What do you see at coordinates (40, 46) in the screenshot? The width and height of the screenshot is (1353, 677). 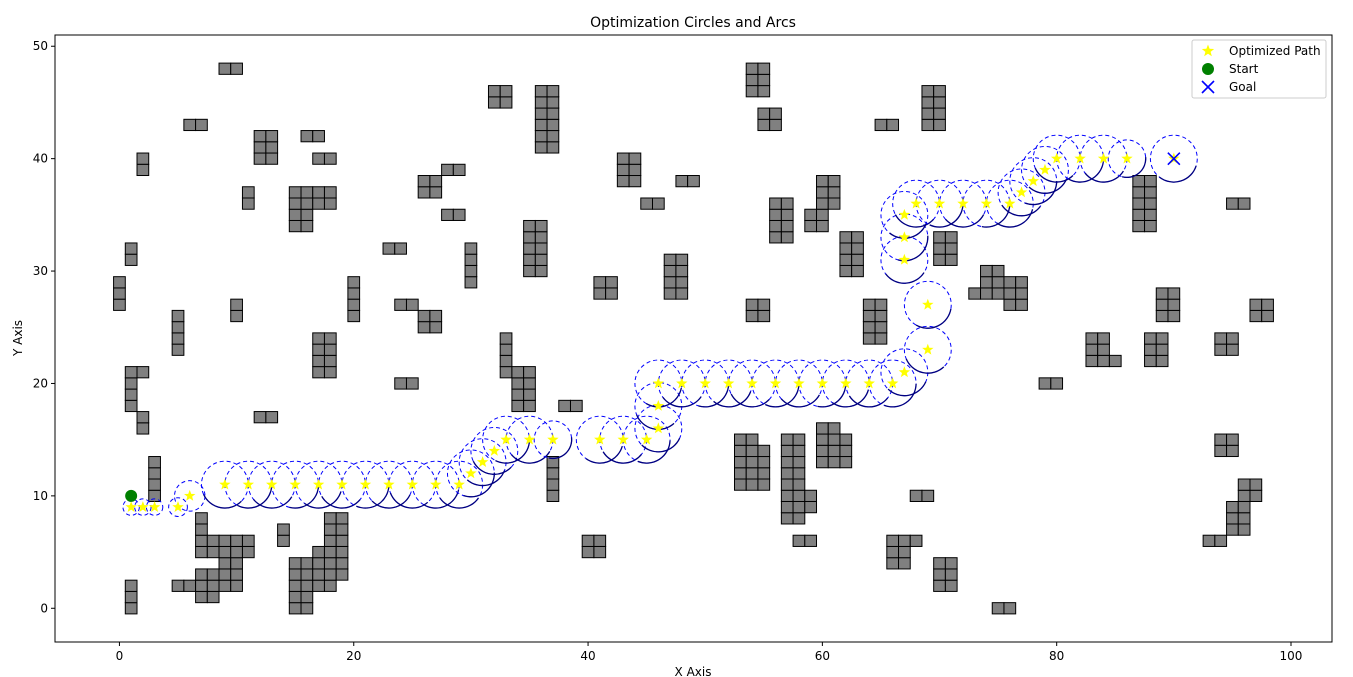 I see `y-tick-label: 50` at bounding box center [40, 46].